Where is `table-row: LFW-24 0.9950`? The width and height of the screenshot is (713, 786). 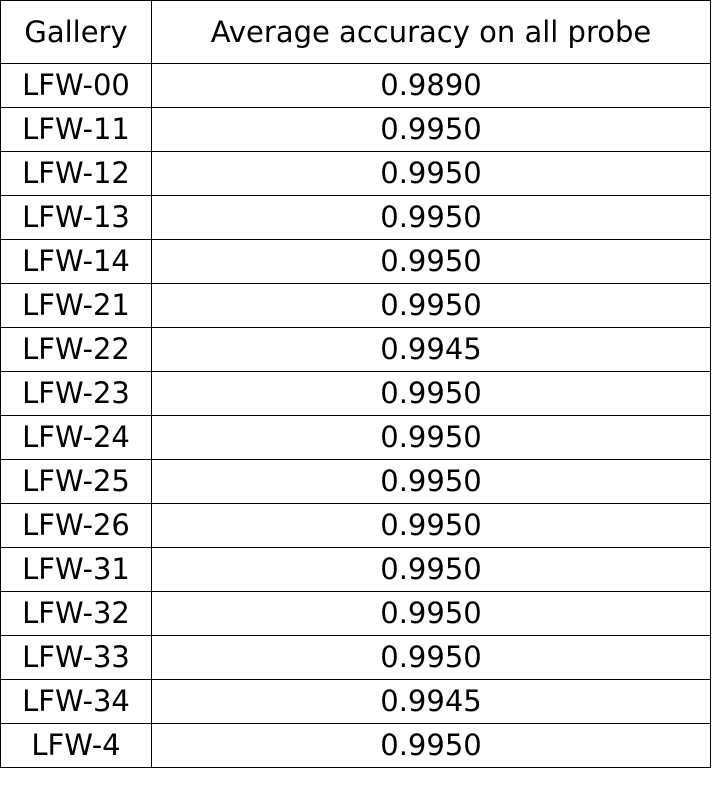
table-row: LFW-24 0.9950 is located at coordinates (355, 437).